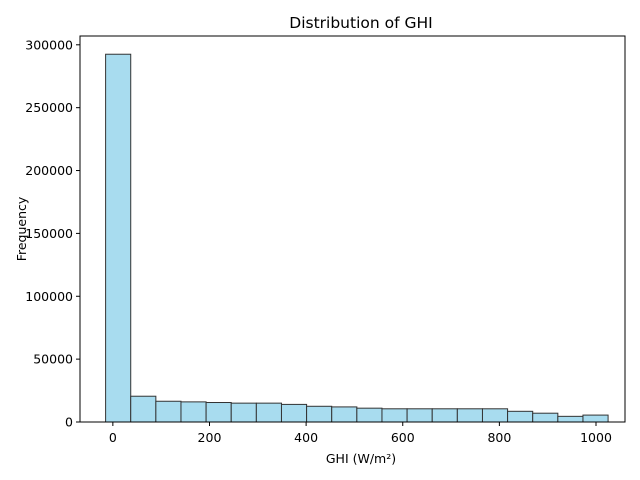 This screenshot has width=640, height=480. What do you see at coordinates (49, 107) in the screenshot?
I see `y-tick-label: 250000` at bounding box center [49, 107].